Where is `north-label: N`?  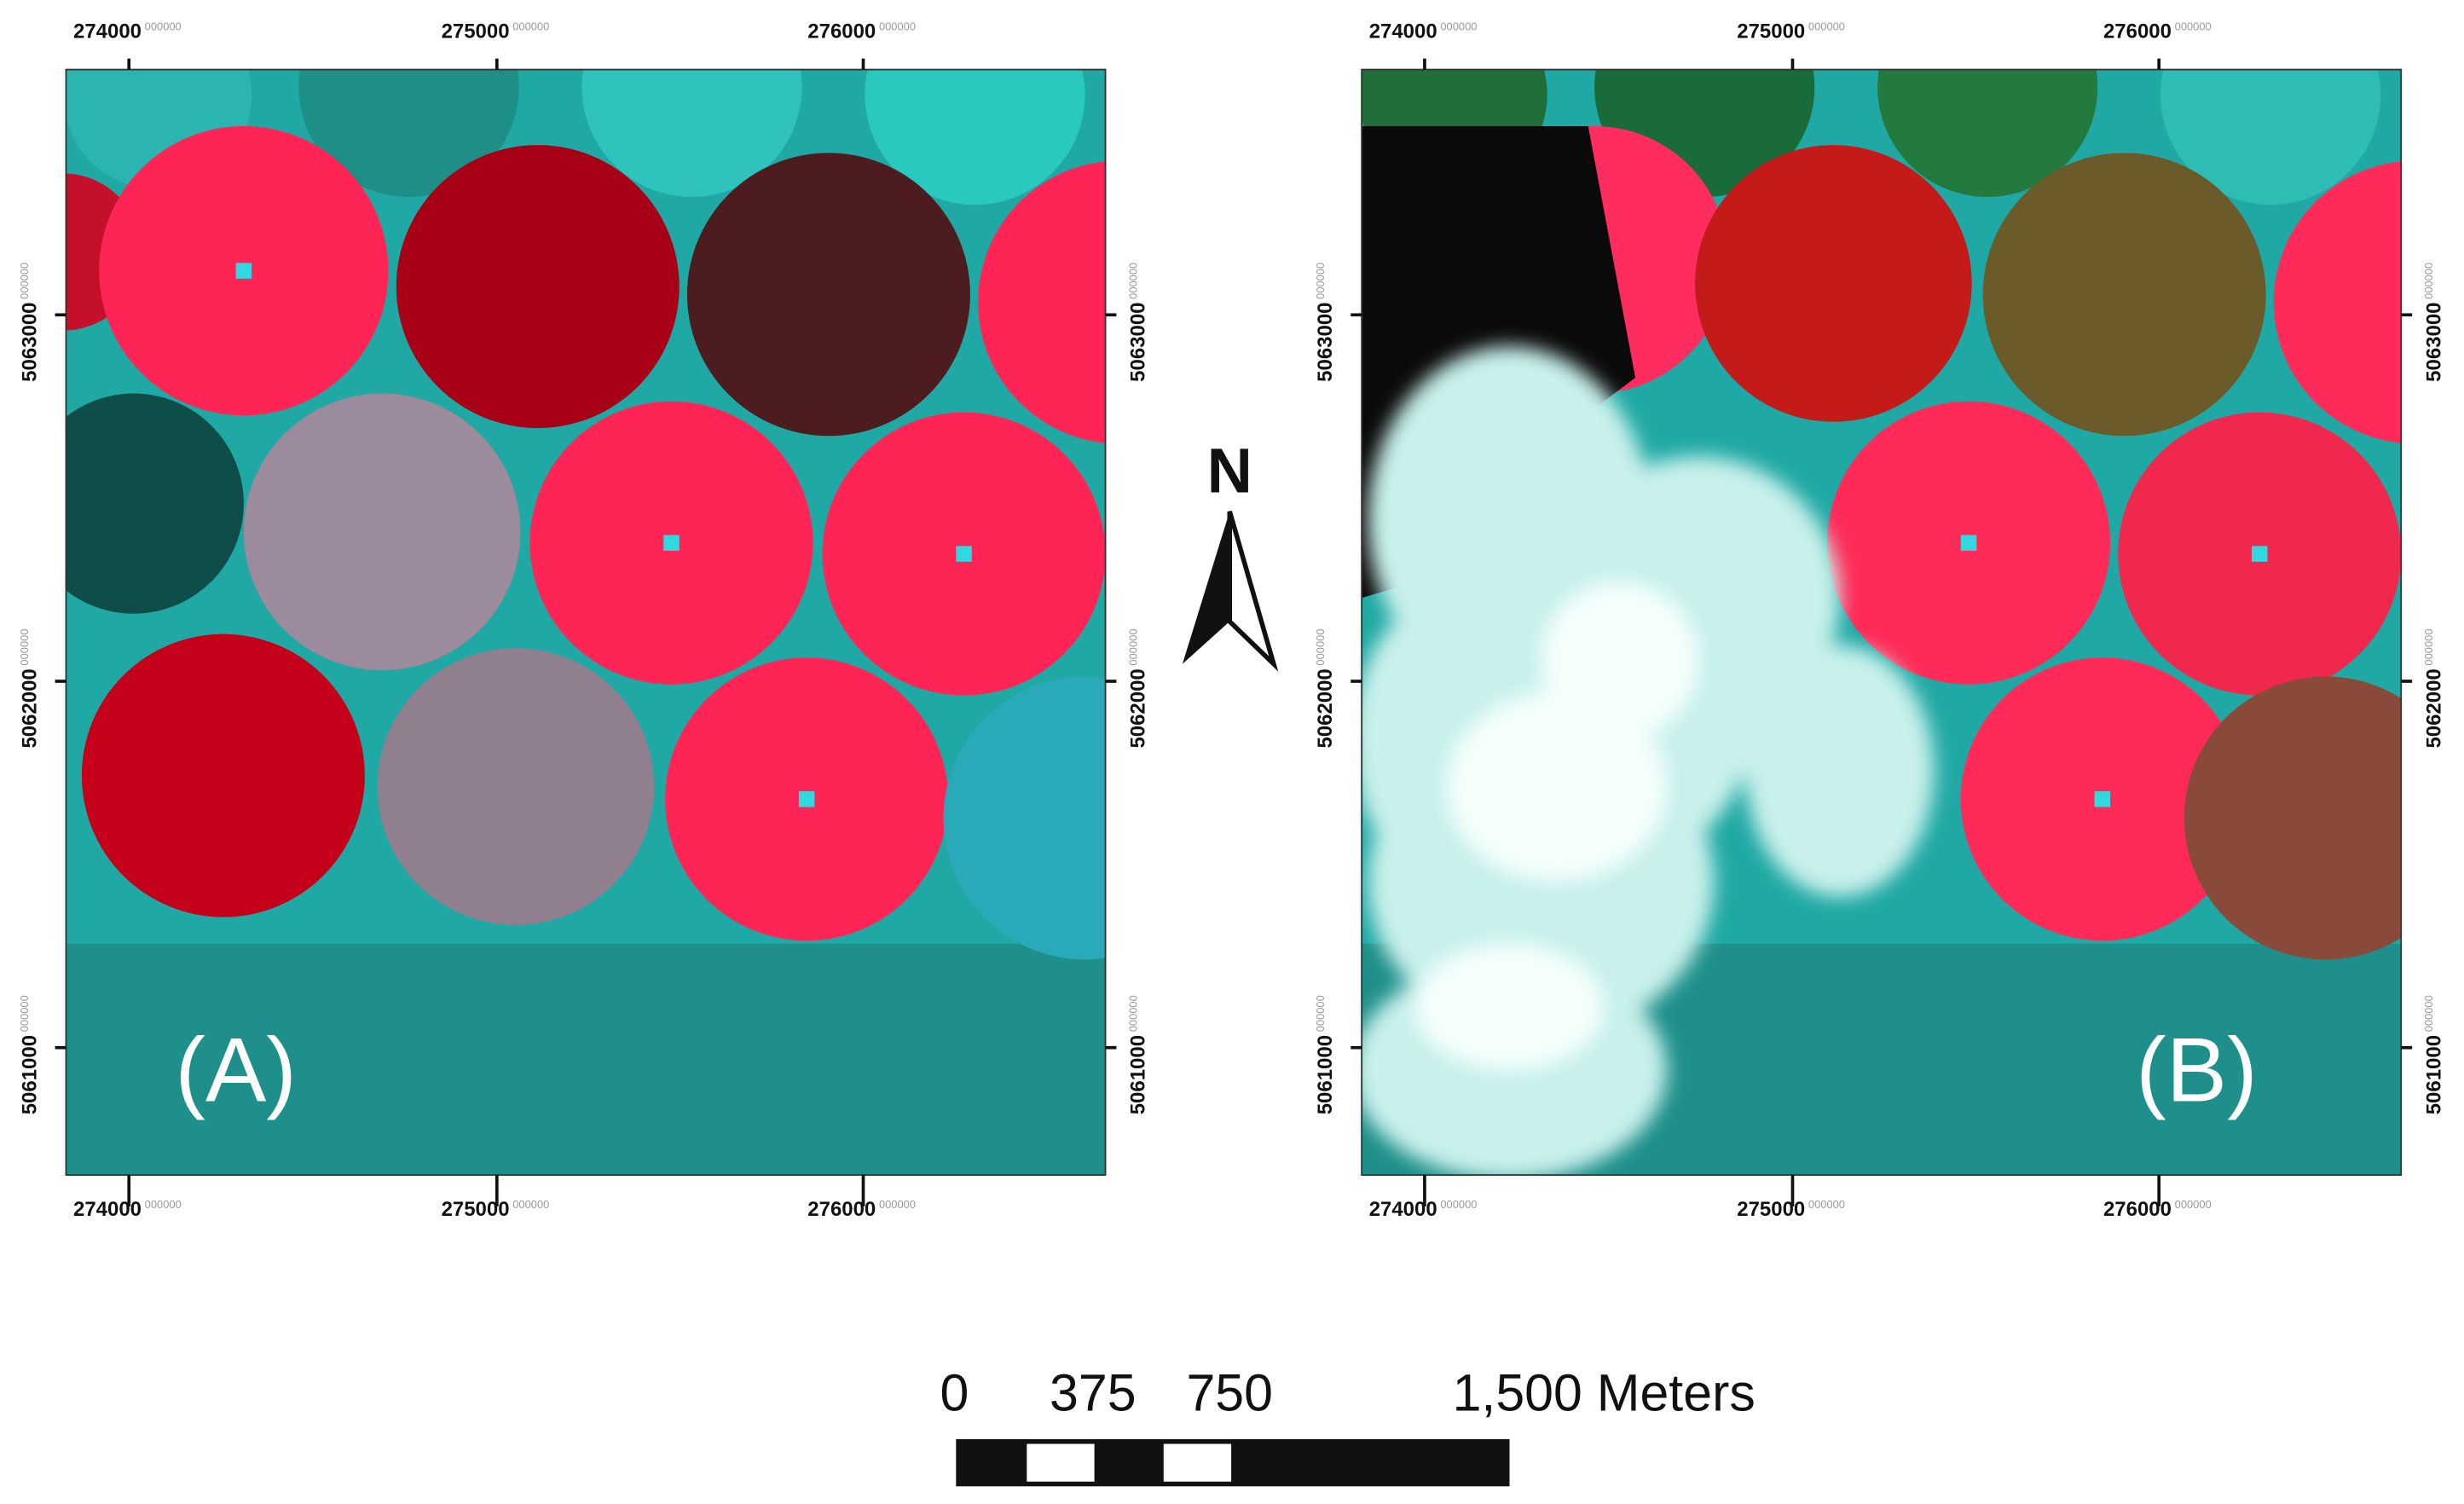 north-label: N is located at coordinates (1229, 471).